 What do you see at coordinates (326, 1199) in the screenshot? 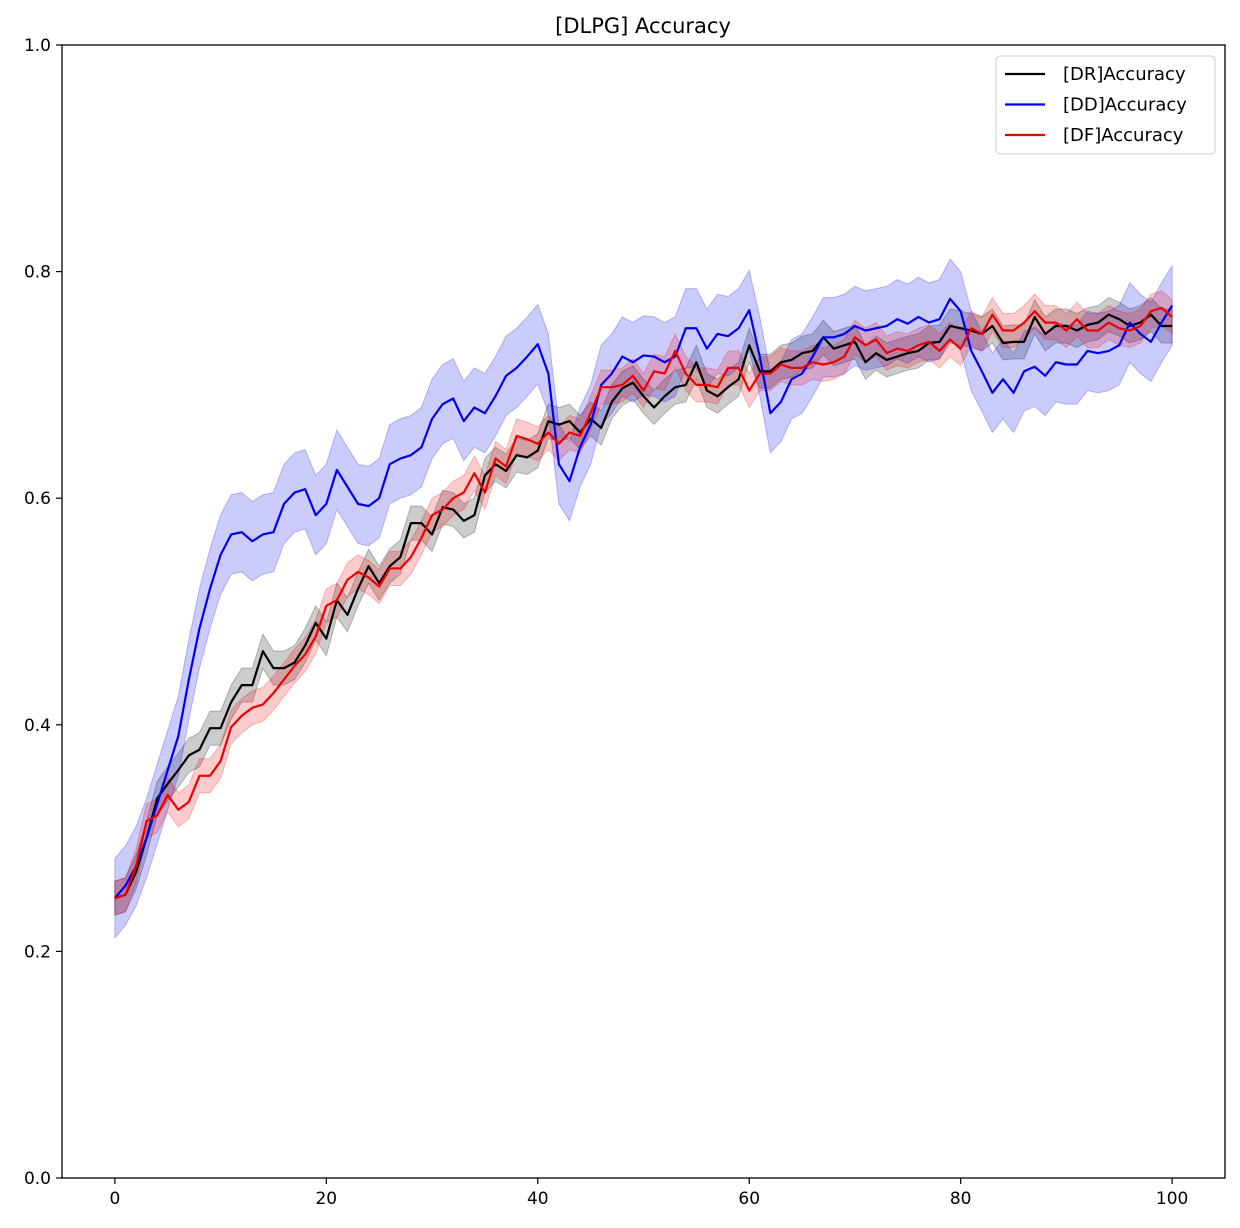
I see `x-tick-label: 20` at bounding box center [326, 1199].